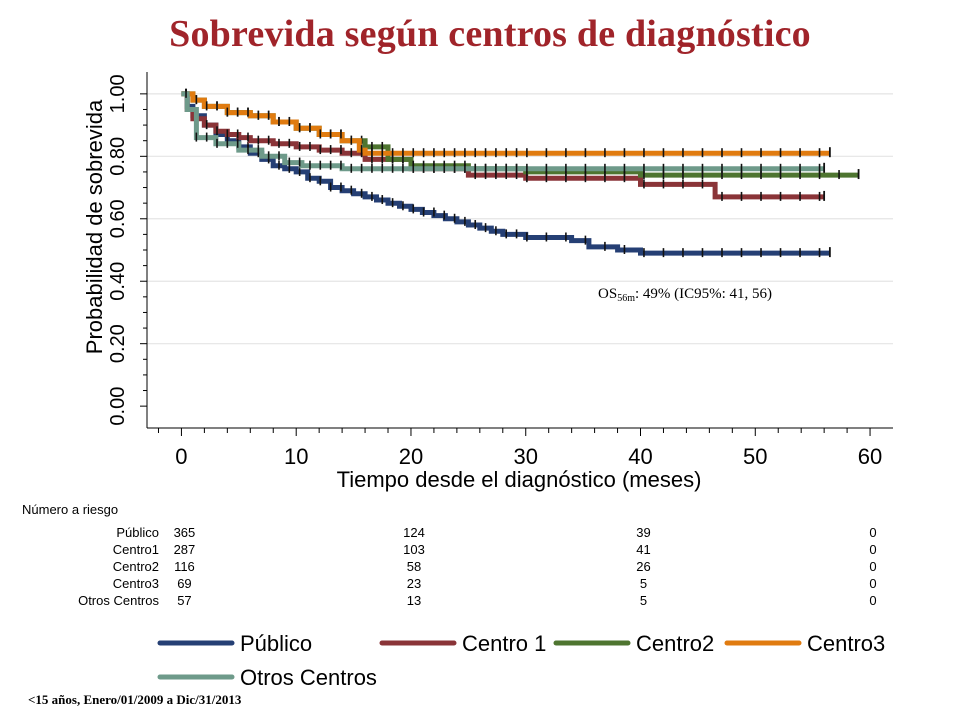  I want to click on legend-label: Centro2, so click(675, 643).